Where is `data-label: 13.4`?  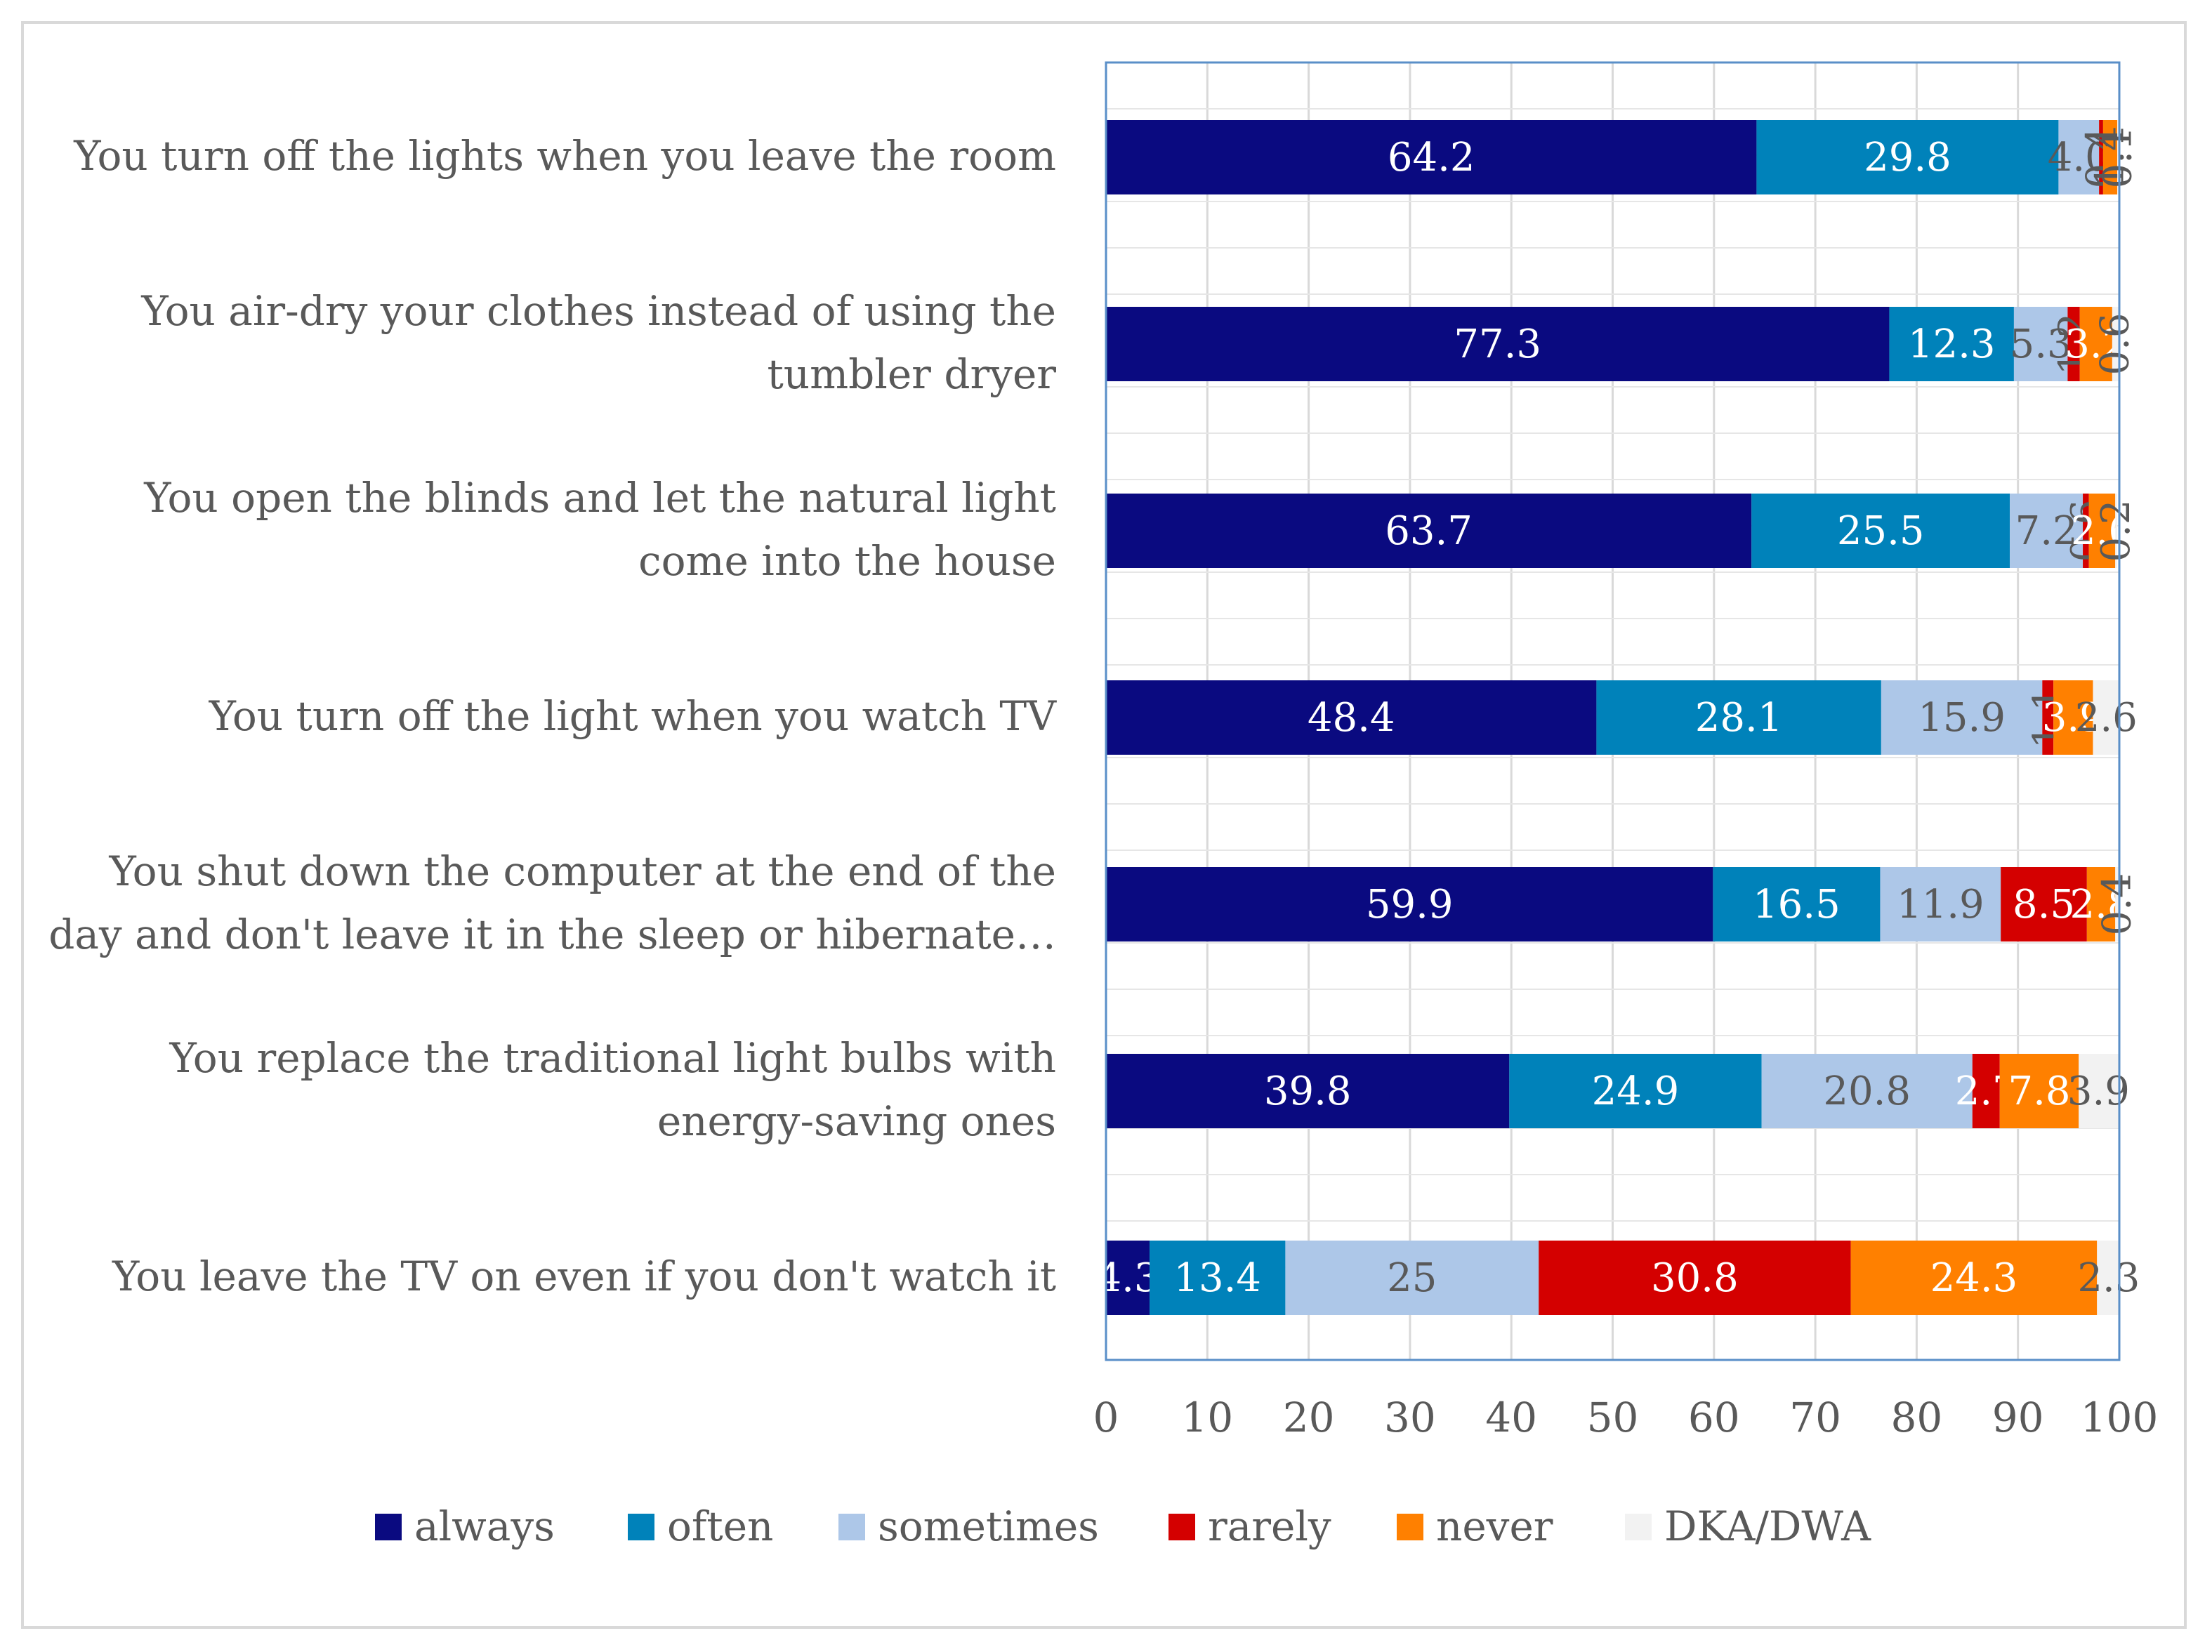 data-label: 13.4 is located at coordinates (1217, 1278).